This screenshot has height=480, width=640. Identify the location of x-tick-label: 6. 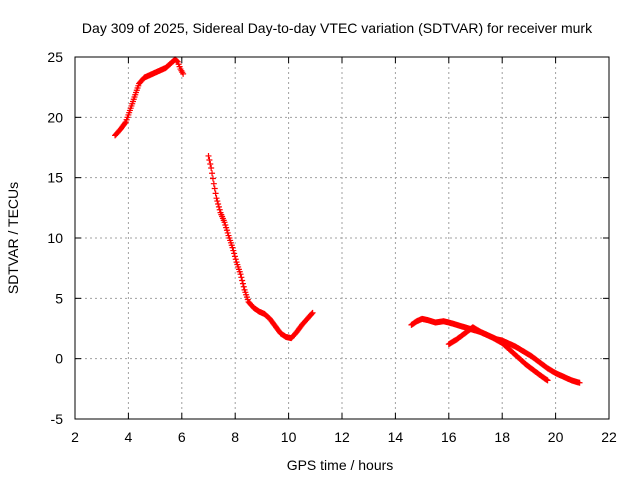
(182, 437).